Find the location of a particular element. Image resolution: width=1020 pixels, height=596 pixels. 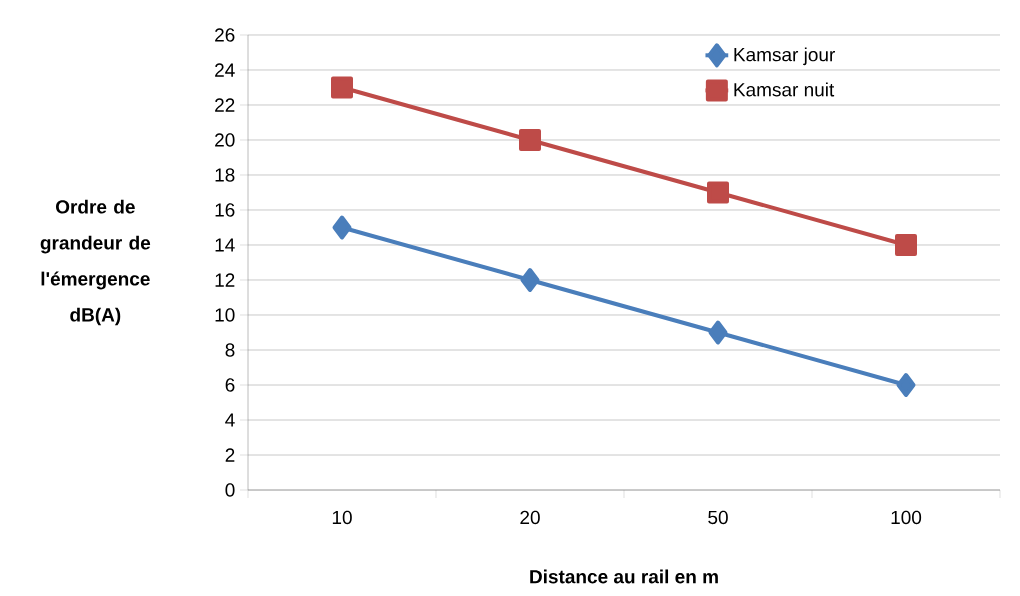

y-tick-label: 12 is located at coordinates (225, 280).